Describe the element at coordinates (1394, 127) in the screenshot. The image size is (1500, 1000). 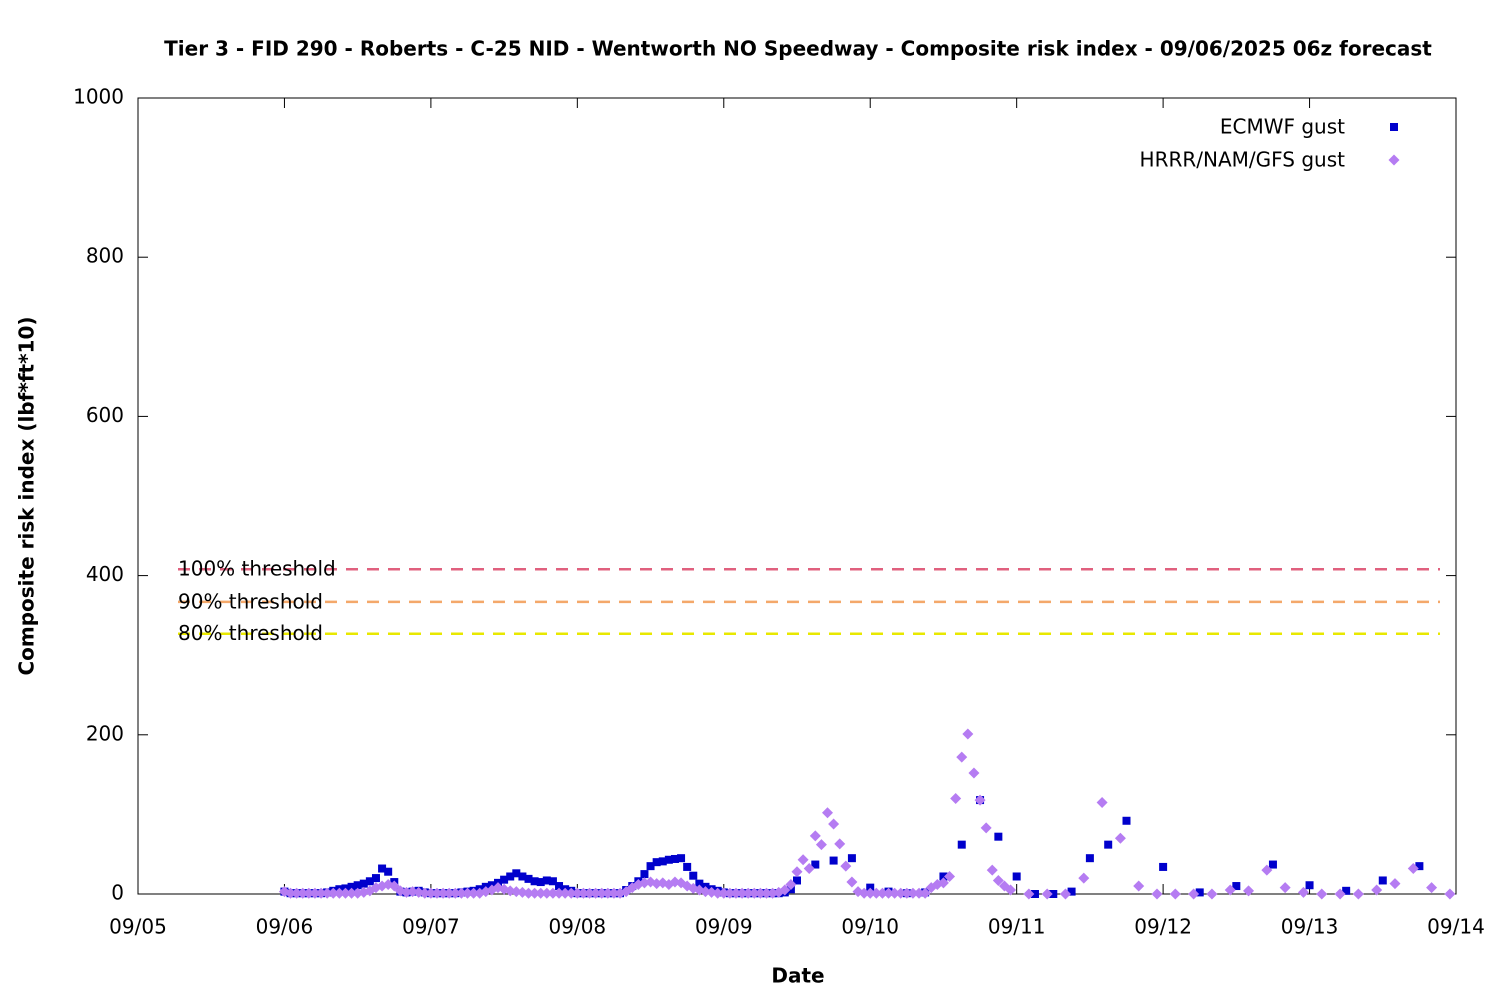
I see `legend-marker` at that location.